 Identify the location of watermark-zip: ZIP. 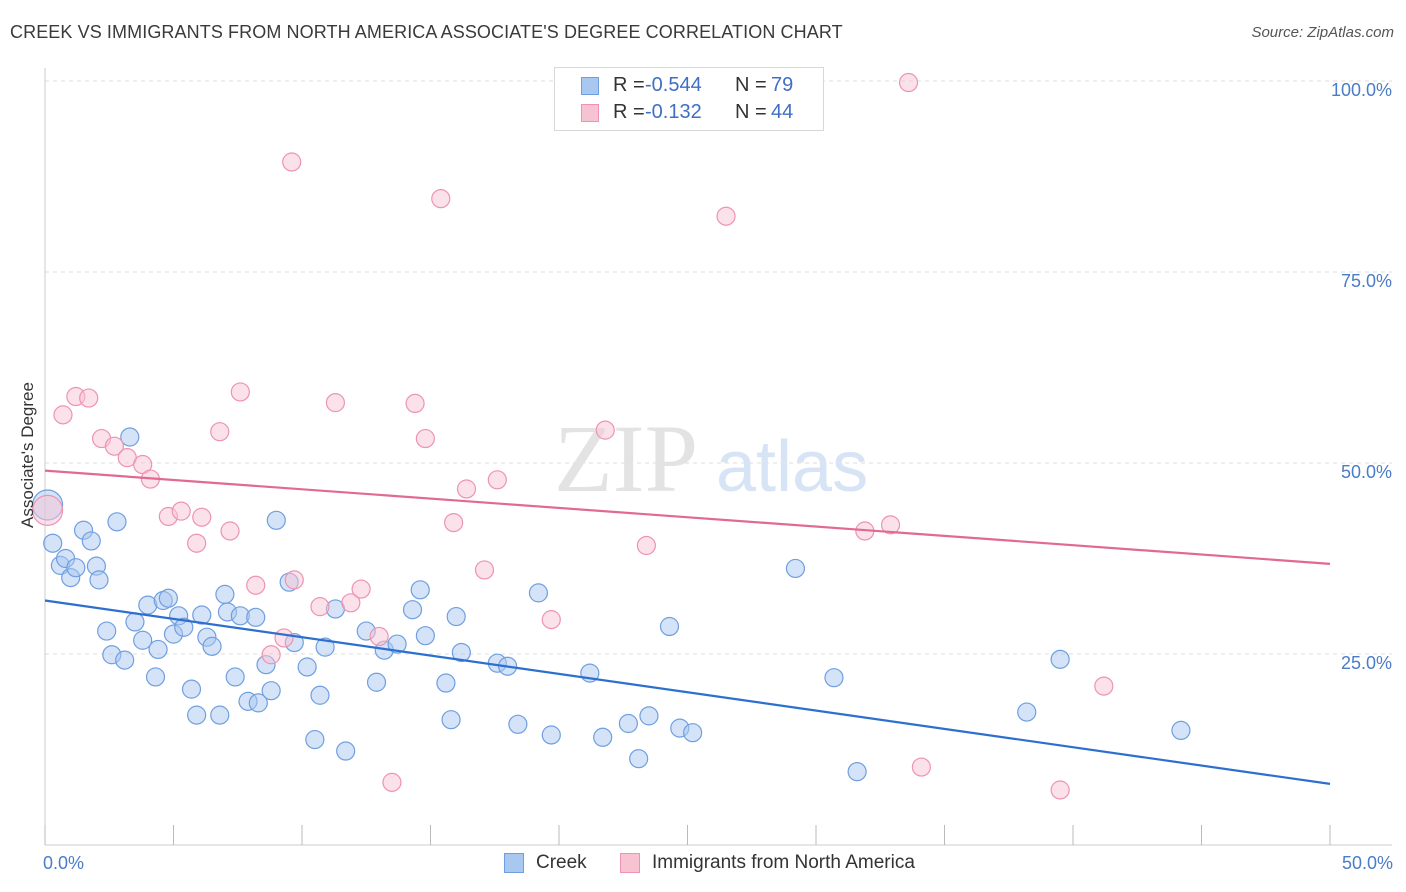
(626, 458).